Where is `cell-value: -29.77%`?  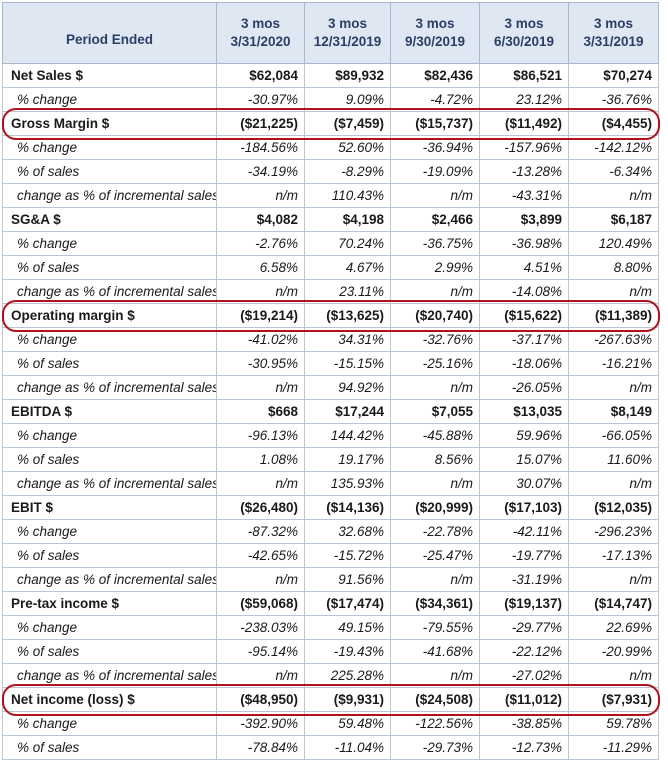 cell-value: -29.77% is located at coordinates (524, 627).